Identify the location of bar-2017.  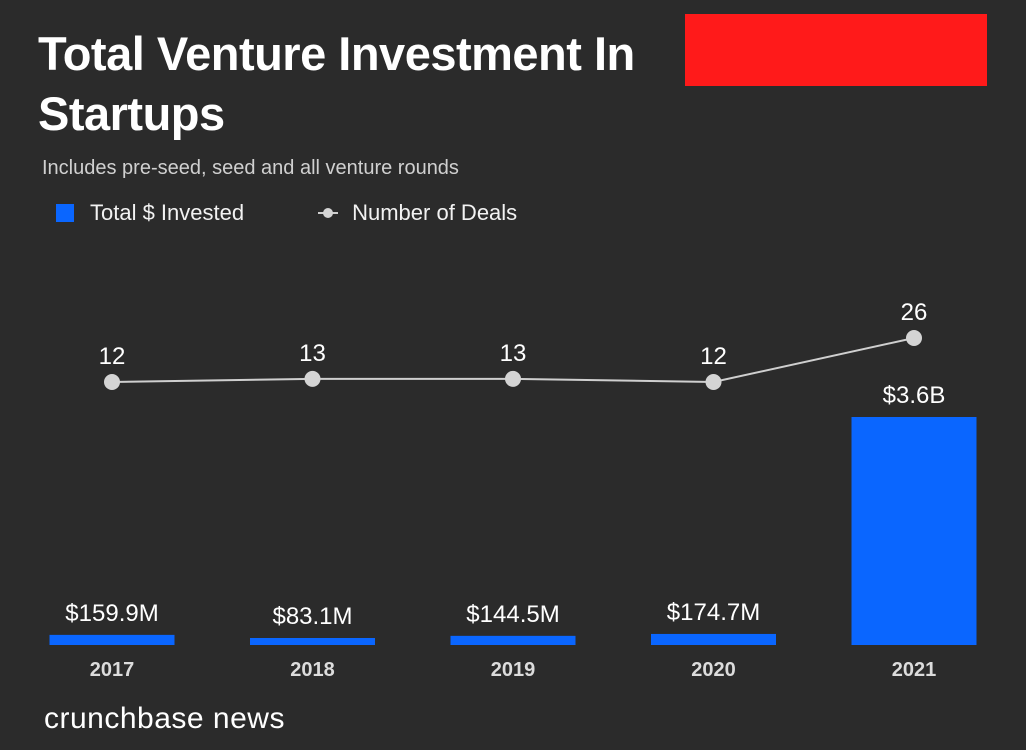
(112, 639).